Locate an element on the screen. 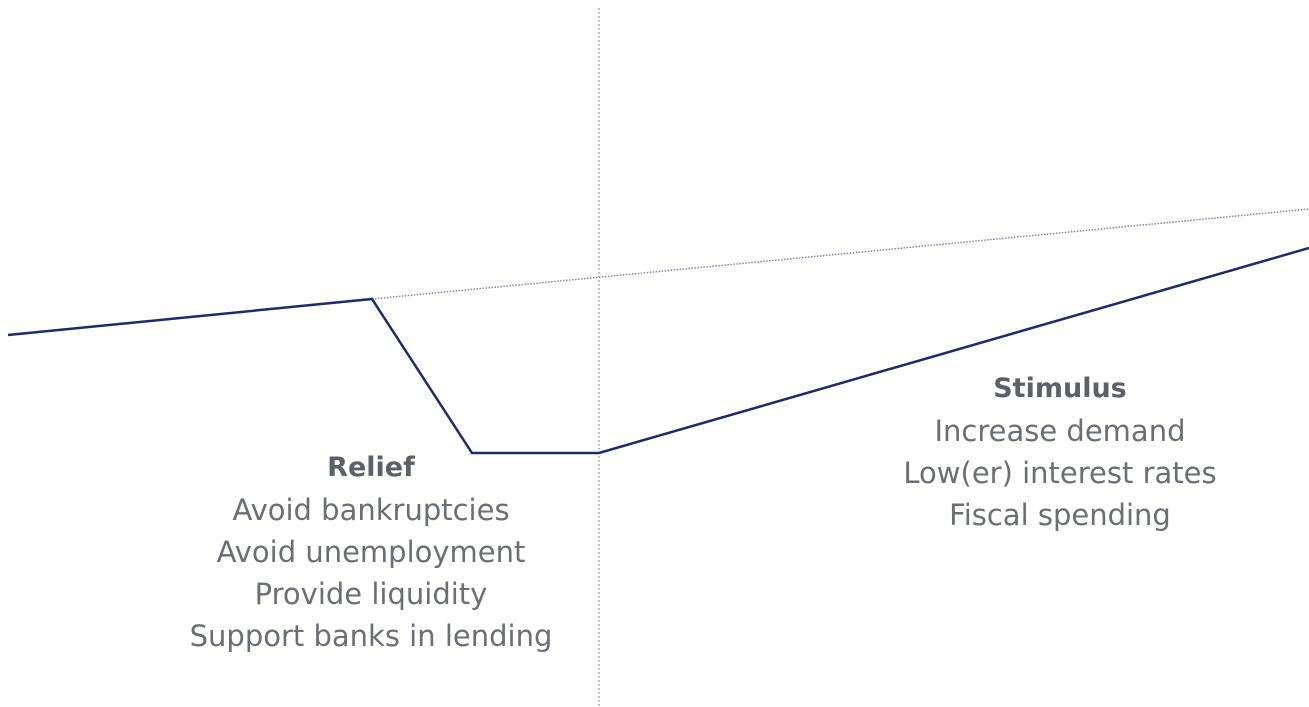 The height and width of the screenshot is (707, 1309). pre-crisis-trend-line is located at coordinates (840, 254).